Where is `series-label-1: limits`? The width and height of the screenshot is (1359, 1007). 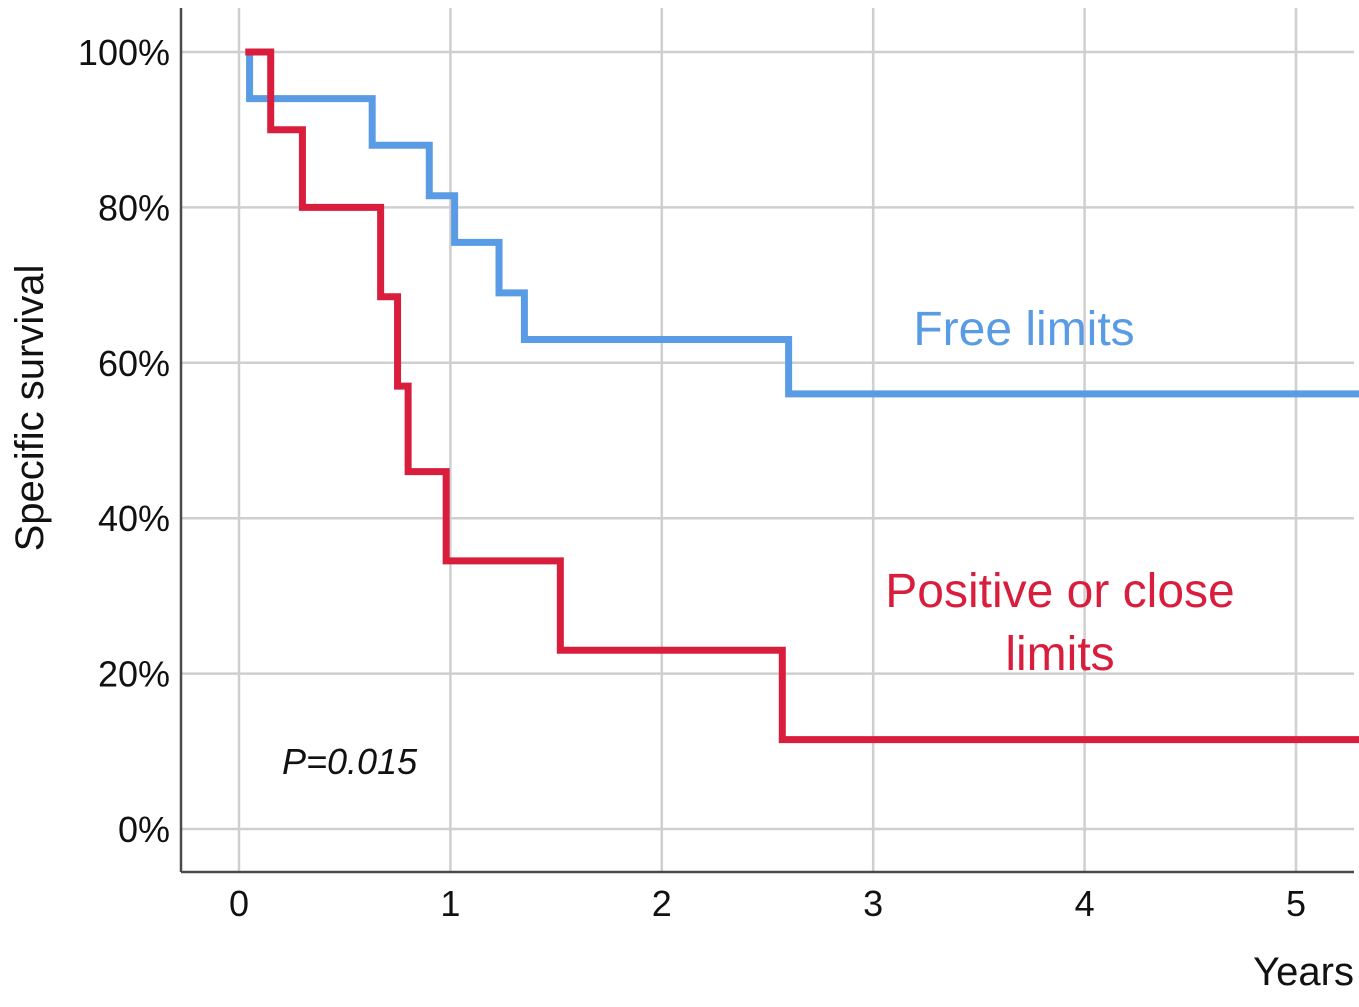
series-label-1: limits is located at coordinates (1059, 654).